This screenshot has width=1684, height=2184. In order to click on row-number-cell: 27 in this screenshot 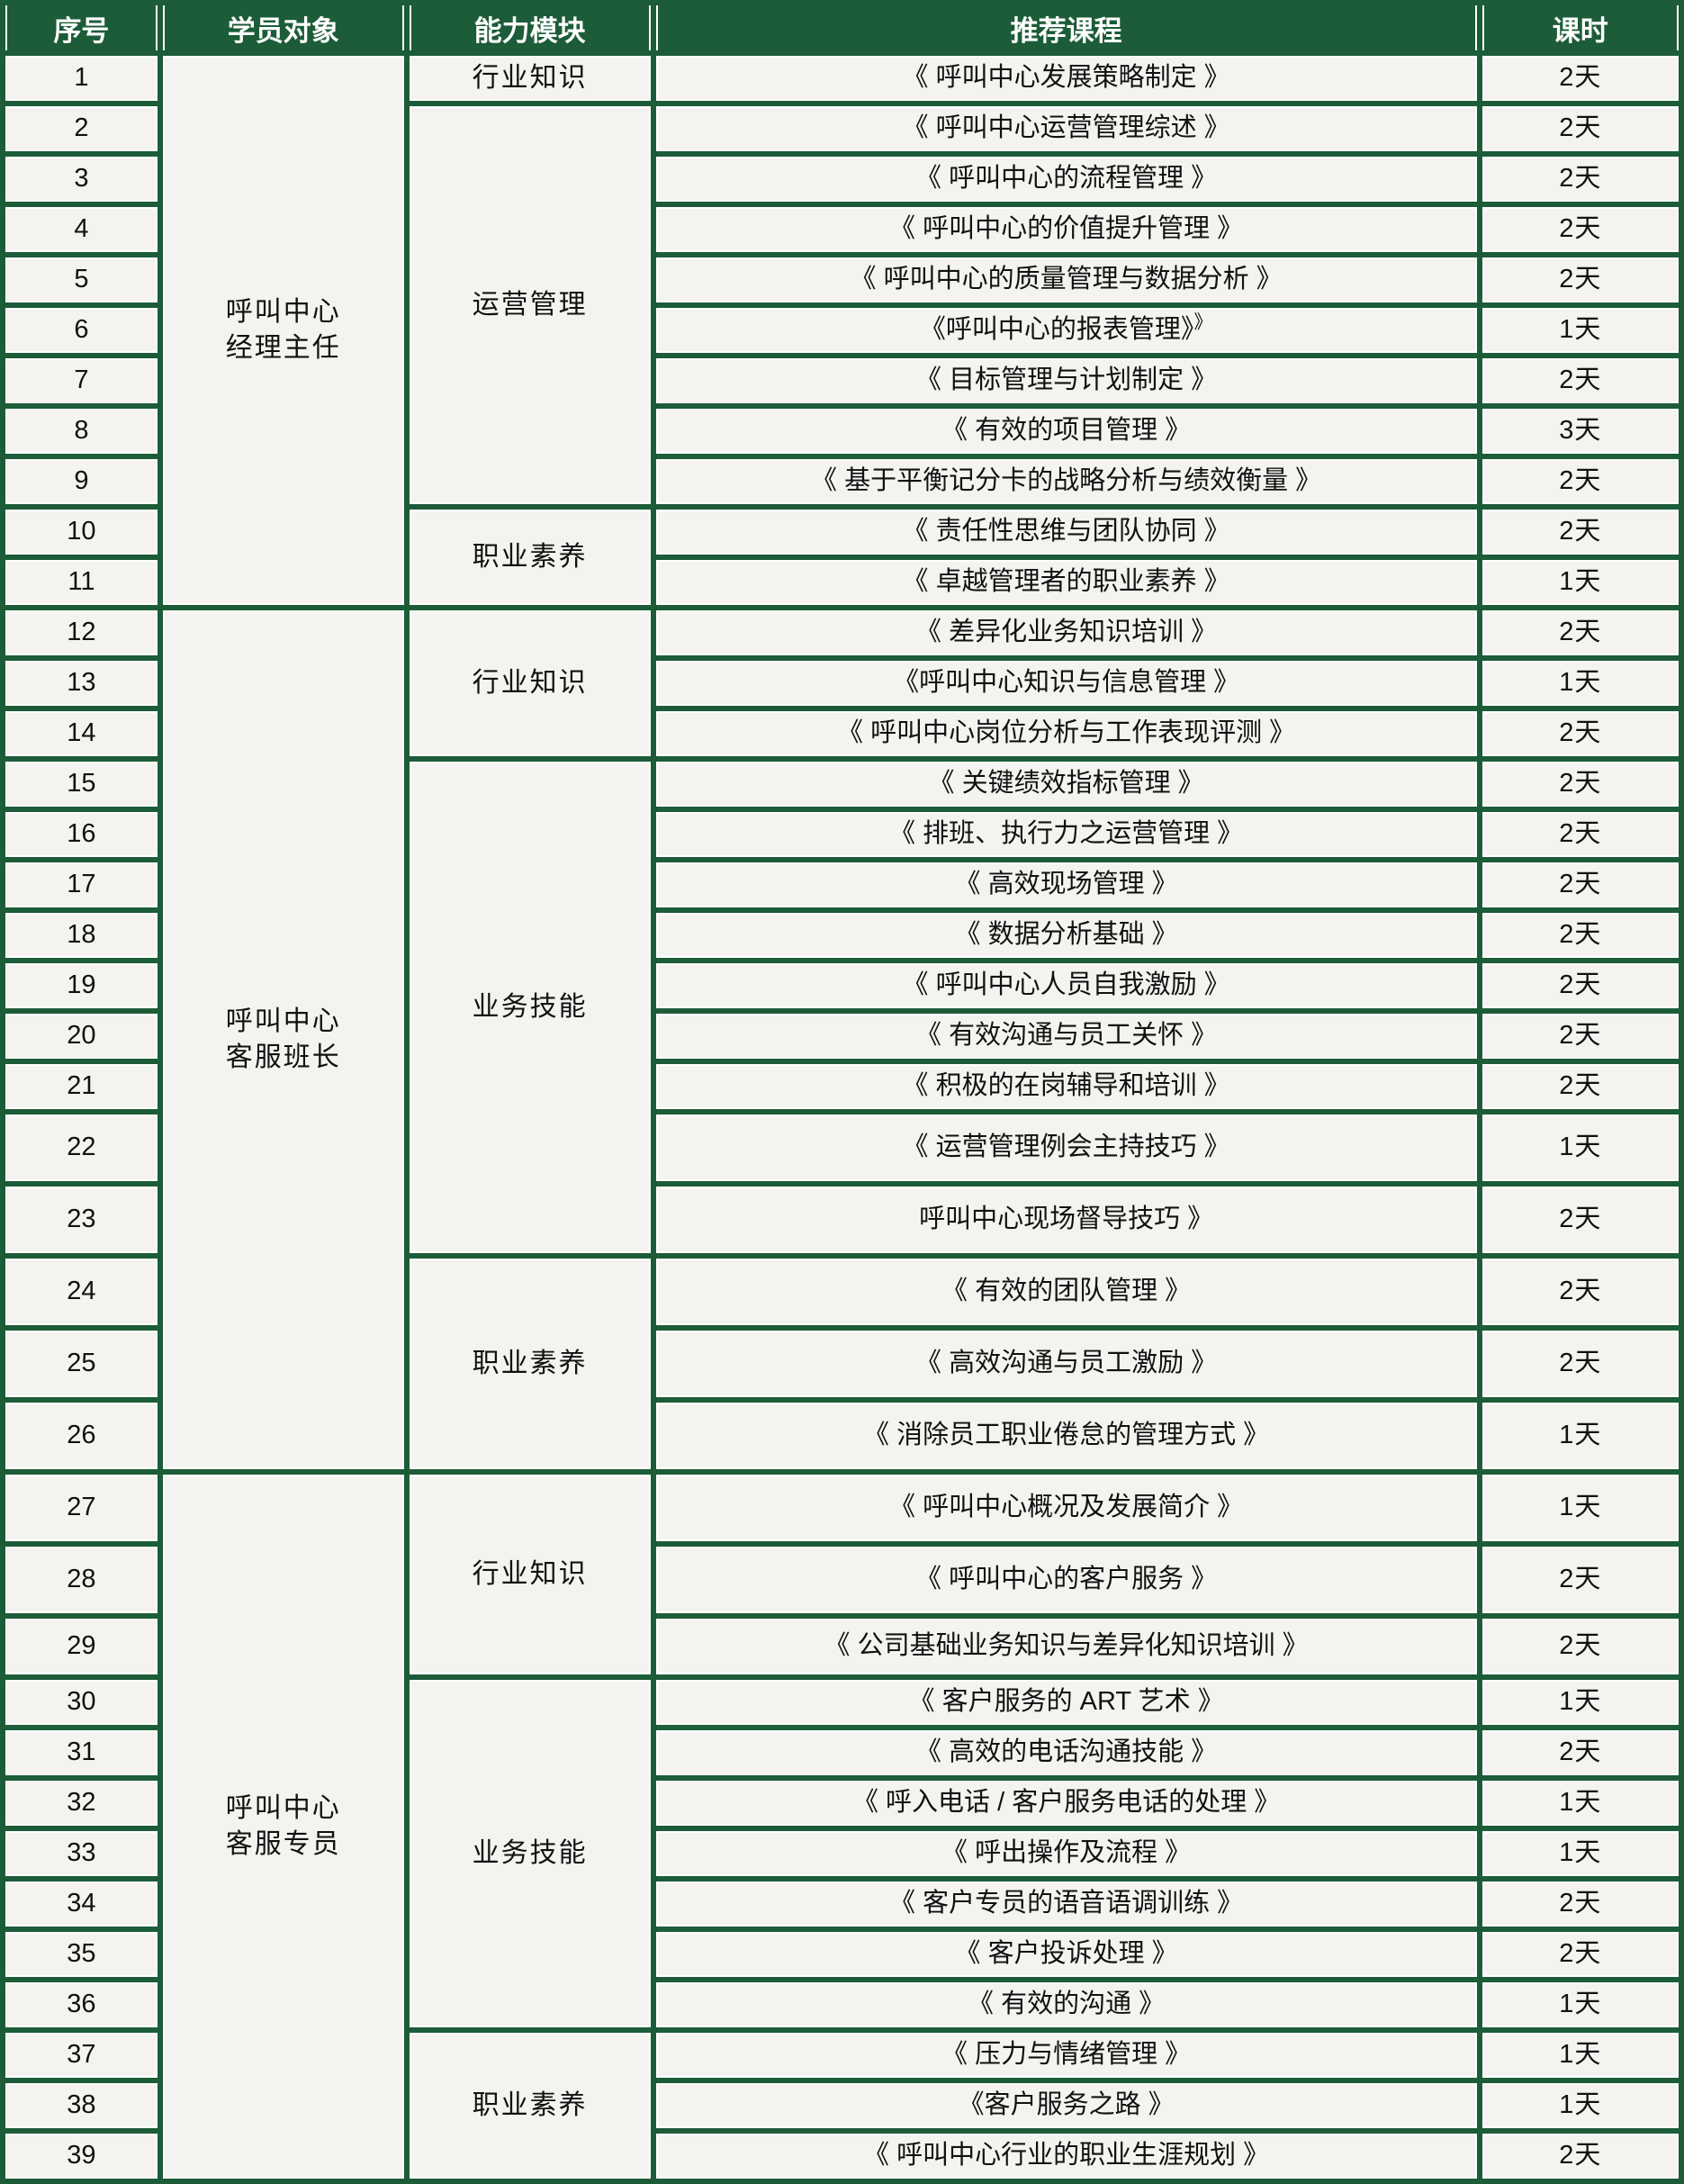, I will do `click(81, 1508)`.